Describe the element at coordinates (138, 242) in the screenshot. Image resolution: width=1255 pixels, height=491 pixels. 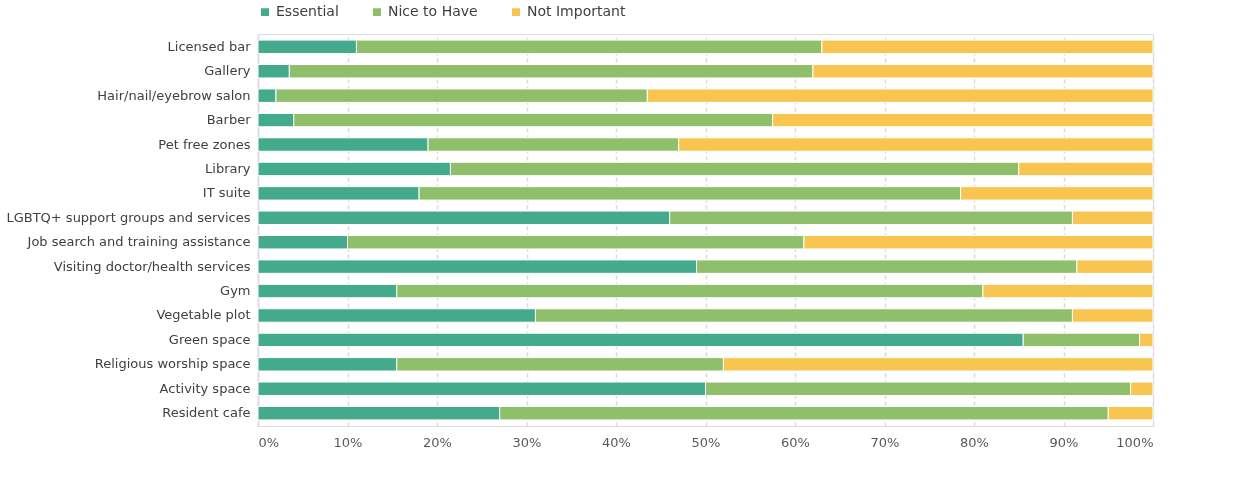
I see `y-tick-label: Job search and training assistance` at that location.